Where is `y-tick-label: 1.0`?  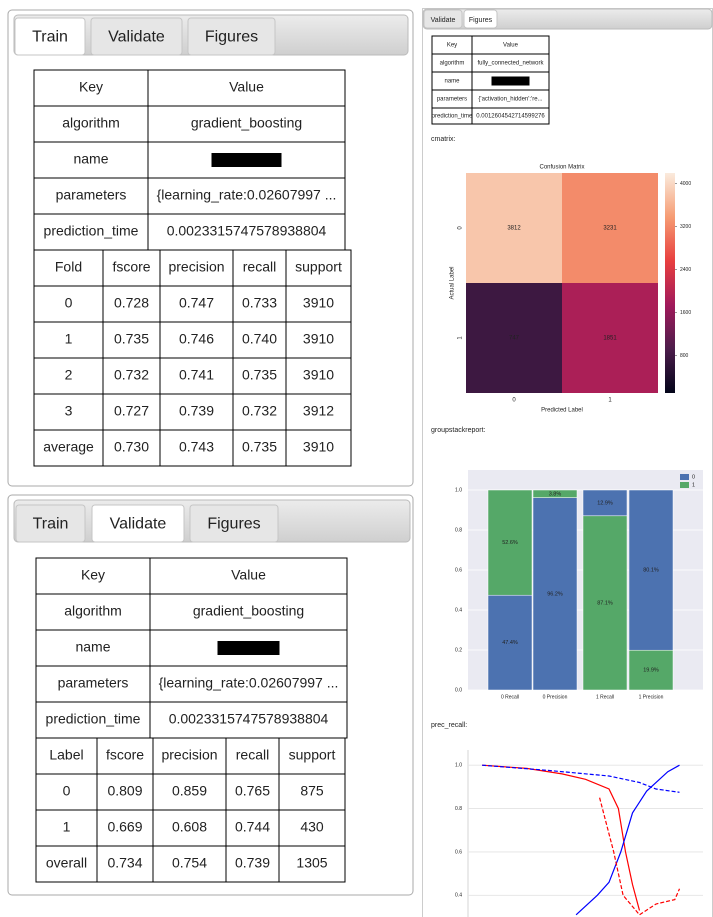 y-tick-label: 1.0 is located at coordinates (458, 766).